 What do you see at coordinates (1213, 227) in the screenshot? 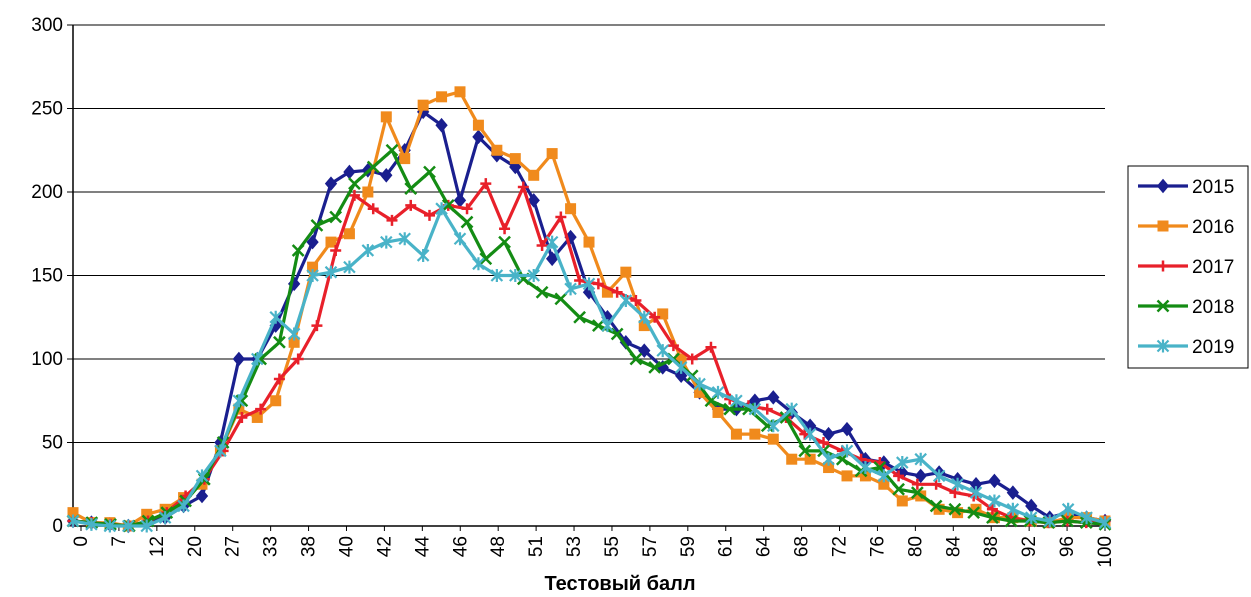
I see `legend-label: 2016` at bounding box center [1213, 227].